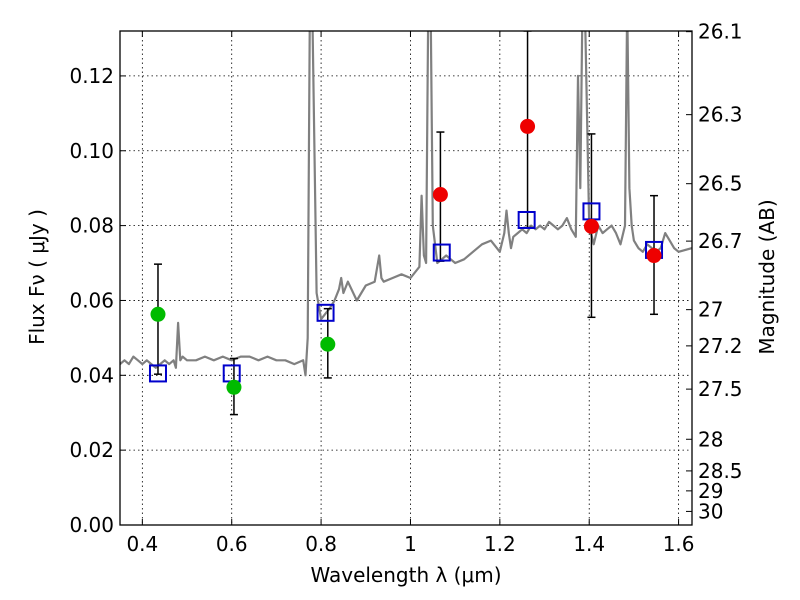 The height and width of the screenshot is (600, 800). Describe the element at coordinates (589, 544) in the screenshot. I see `x-tick-label: 1.4` at that location.